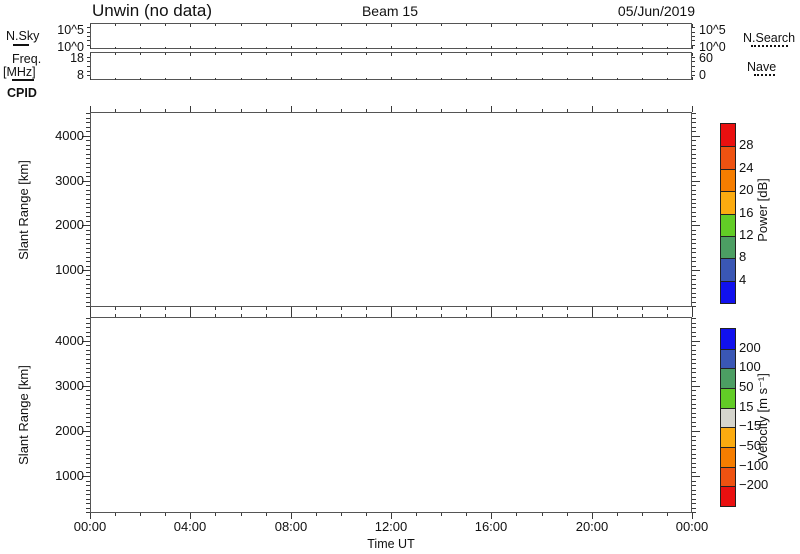 The image size is (800, 554). Describe the element at coordinates (390, 11) in the screenshot. I see `beam-label: Beam 15` at that location.